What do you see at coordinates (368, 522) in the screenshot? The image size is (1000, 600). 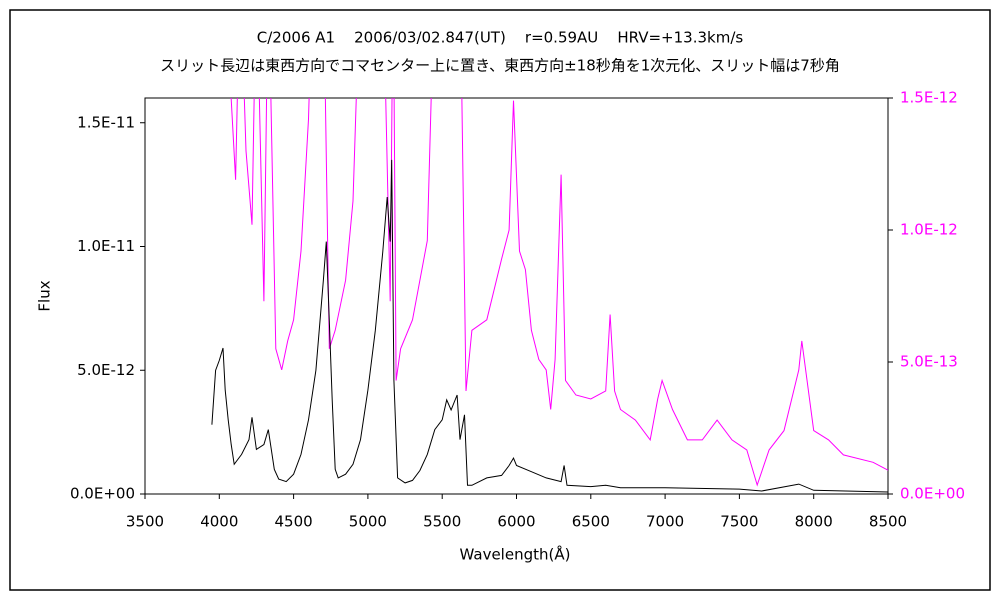 I see `x-tick-label: 5000` at bounding box center [368, 522].